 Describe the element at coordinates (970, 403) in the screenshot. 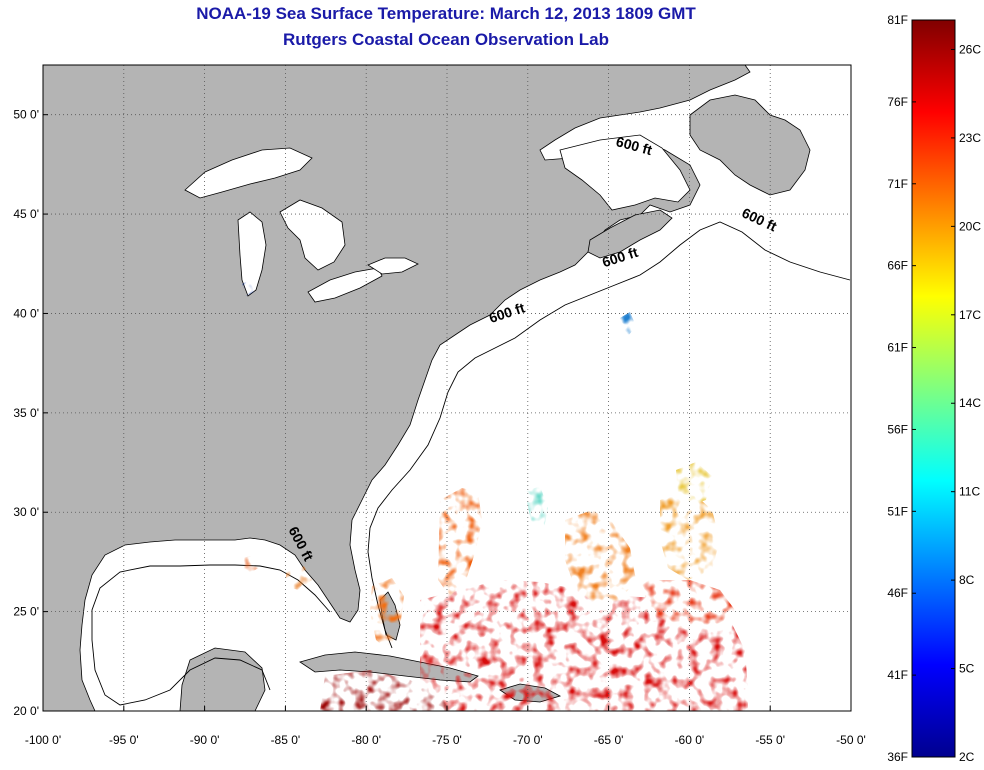

I see `colorbar-c-label: 14C` at that location.